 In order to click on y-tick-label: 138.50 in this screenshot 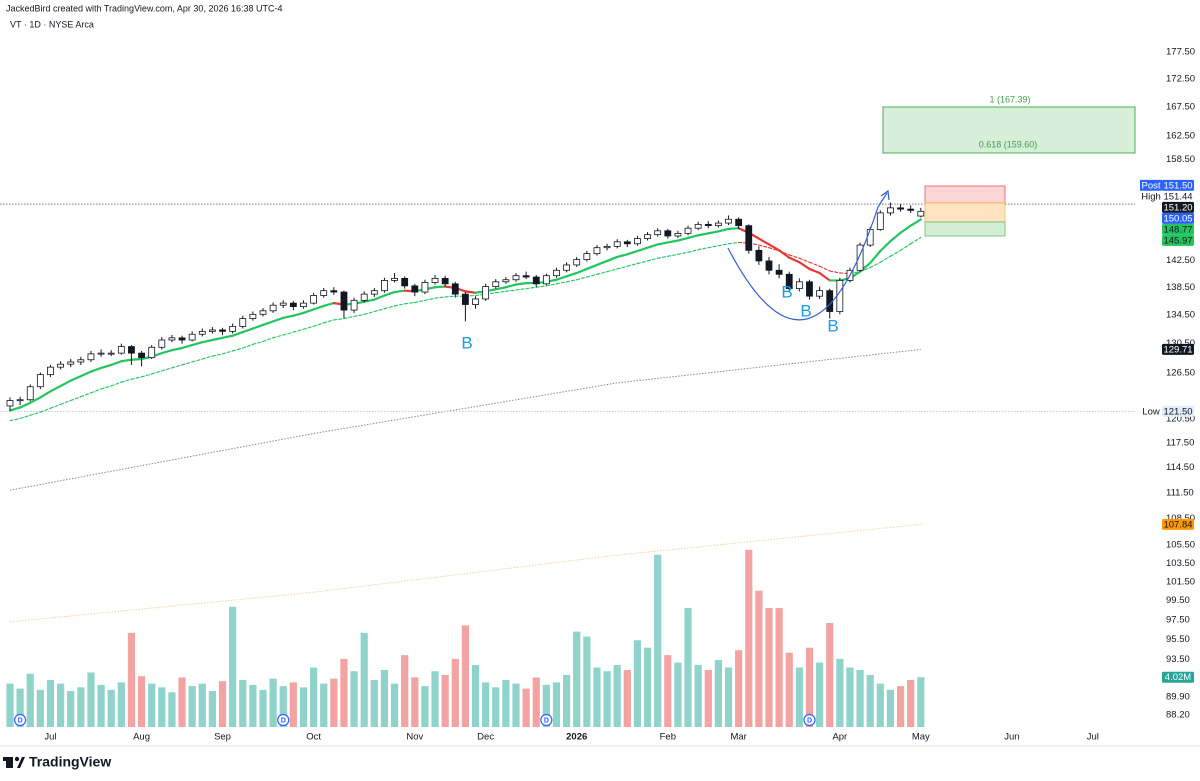, I will do `click(1180, 287)`.